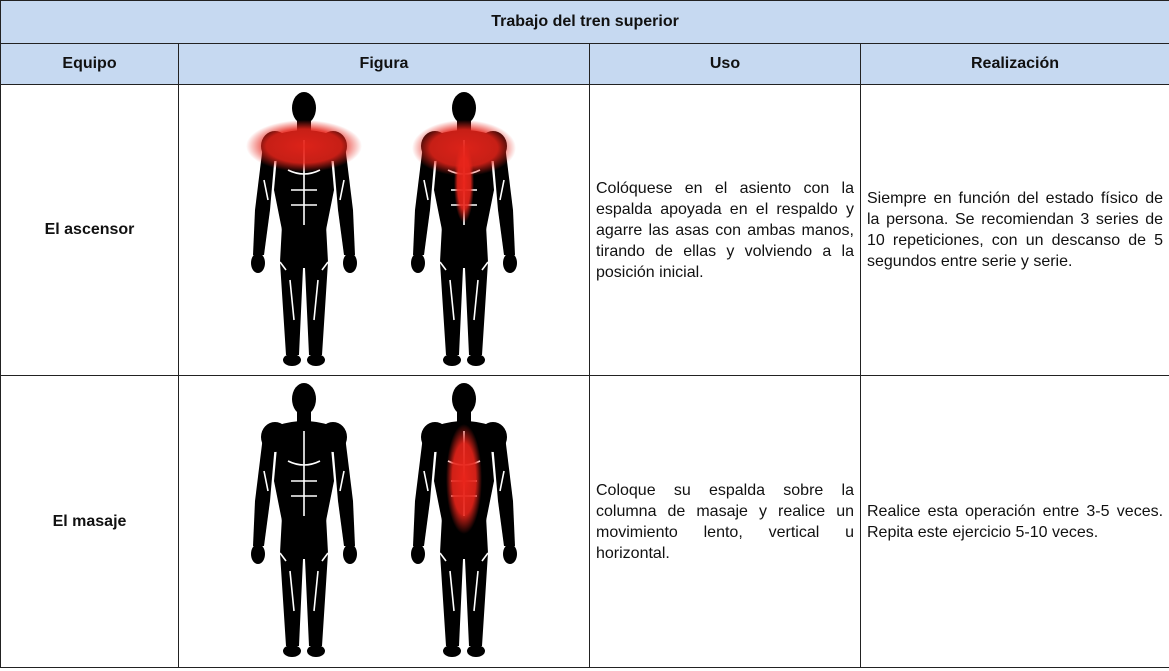  Describe the element at coordinates (89, 521) in the screenshot. I see `equipo-cell: El masaje` at that location.